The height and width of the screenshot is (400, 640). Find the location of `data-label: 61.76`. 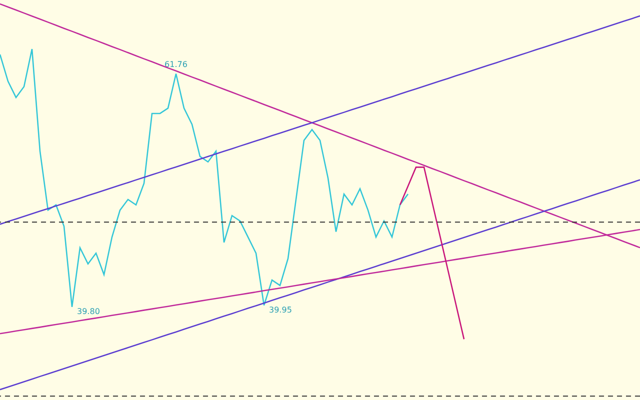

data-label: 61.76 is located at coordinates (176, 64).